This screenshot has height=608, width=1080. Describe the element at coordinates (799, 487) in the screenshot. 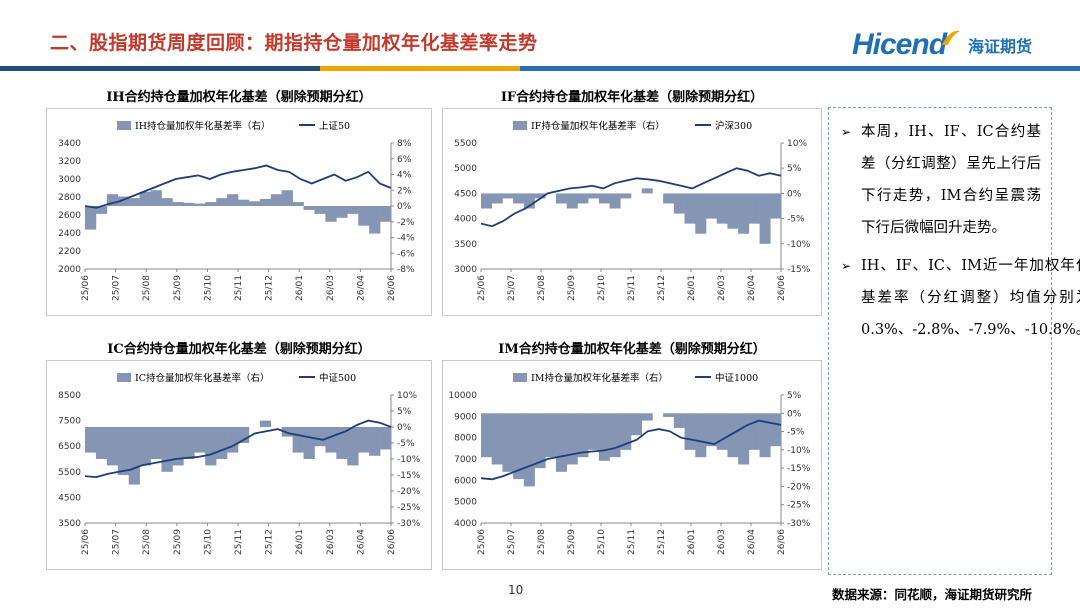

I see `y-tick-label-right: -20%` at that location.